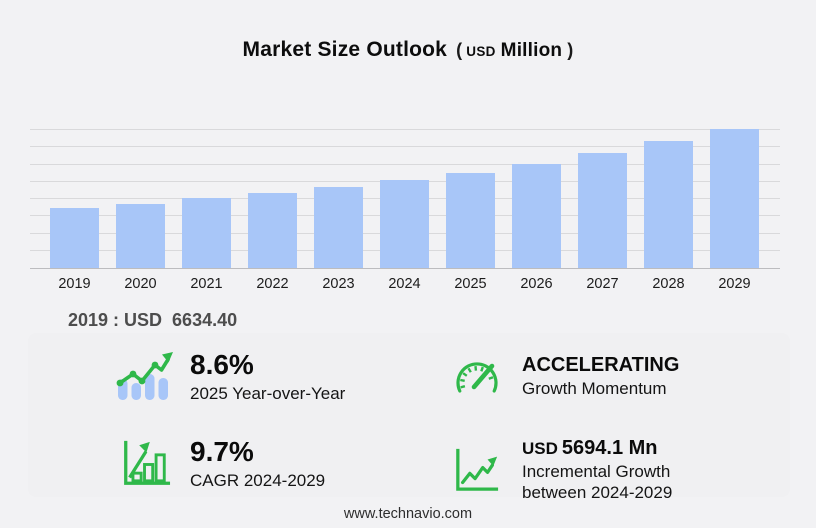  What do you see at coordinates (531, 50) in the screenshot?
I see `title-unit: Million` at bounding box center [531, 50].